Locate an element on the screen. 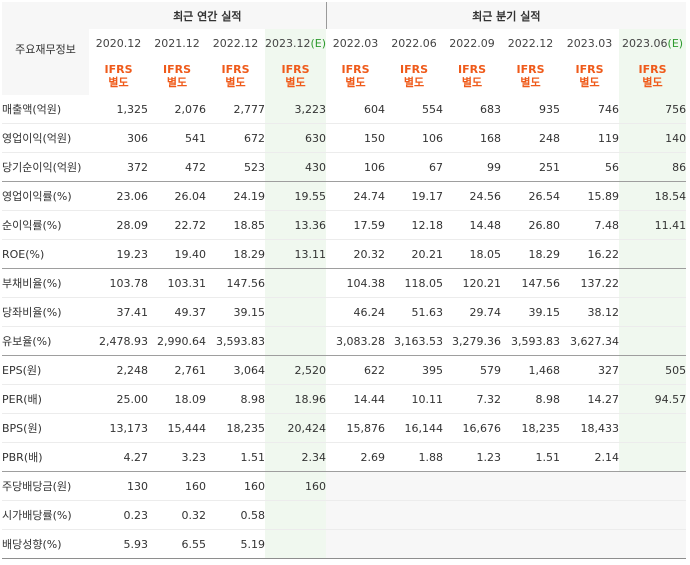 This screenshot has width=690, height=565. row-label: 유보율(%) is located at coordinates (45, 341).